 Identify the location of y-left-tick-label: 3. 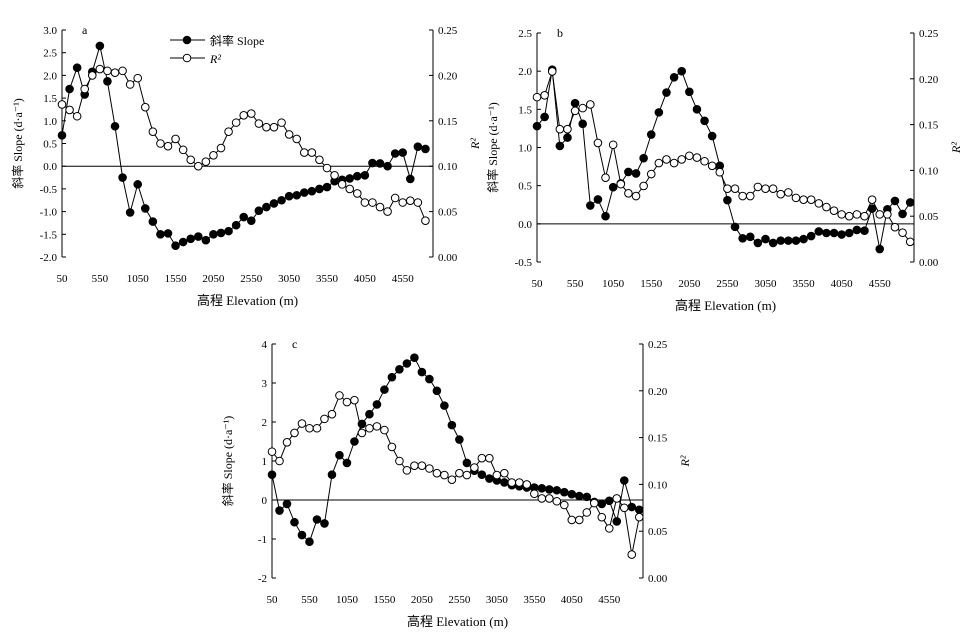
(265, 384).